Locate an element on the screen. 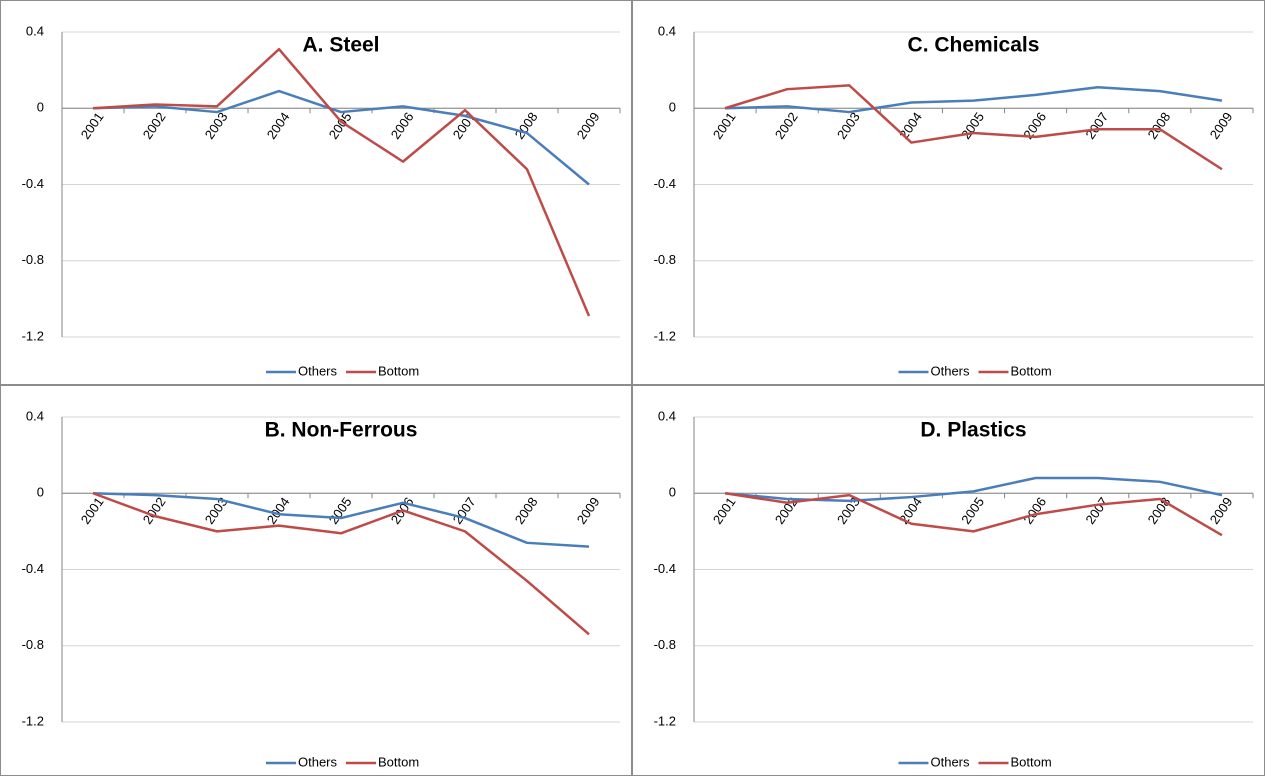 This screenshot has width=1265, height=776. chart-title: D. Plastics is located at coordinates (973, 430).